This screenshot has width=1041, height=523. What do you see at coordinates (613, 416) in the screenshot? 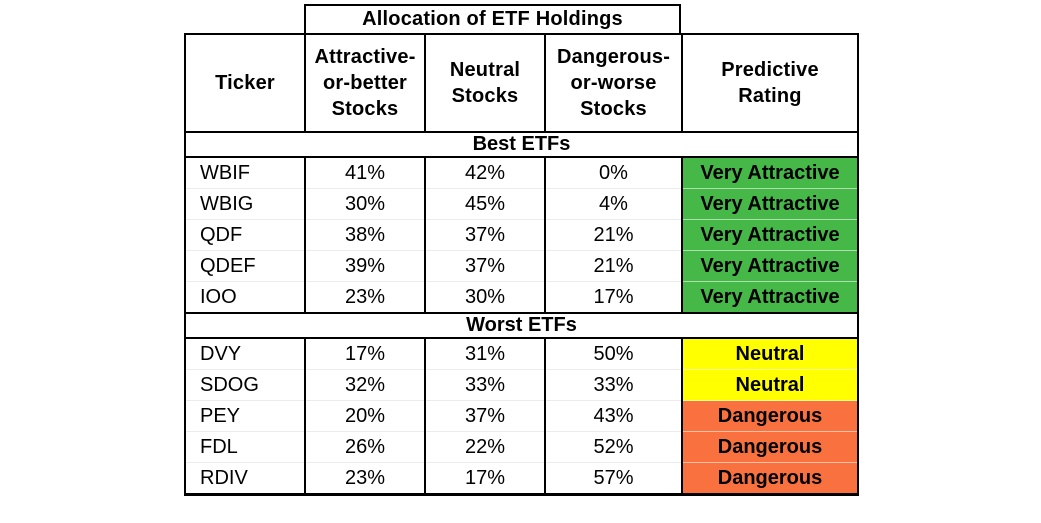
I see `dangerous-cell: 43%` at bounding box center [613, 416].